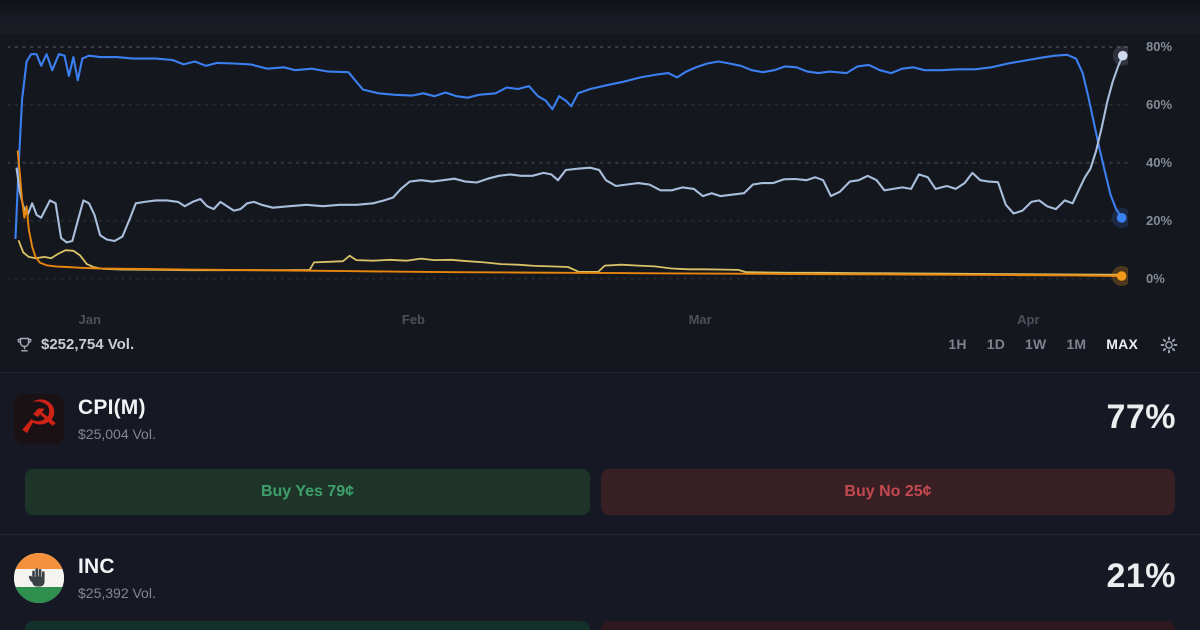 The width and height of the screenshot is (1200, 630). I want to click on buy-yes-button: Buy Yes 79¢, so click(307, 492).